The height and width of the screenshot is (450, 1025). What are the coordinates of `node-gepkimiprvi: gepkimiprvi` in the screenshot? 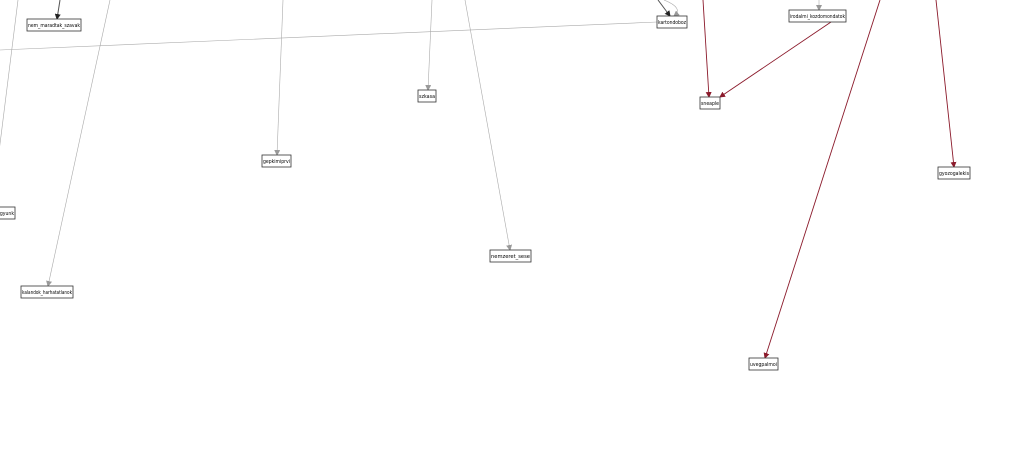 It's located at (276, 161).